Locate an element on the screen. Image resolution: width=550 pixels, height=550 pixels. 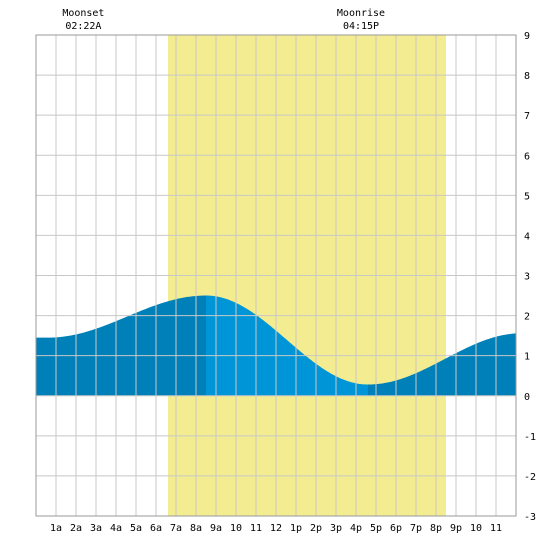
x-tick-label: 4a is located at coordinates (116, 528).